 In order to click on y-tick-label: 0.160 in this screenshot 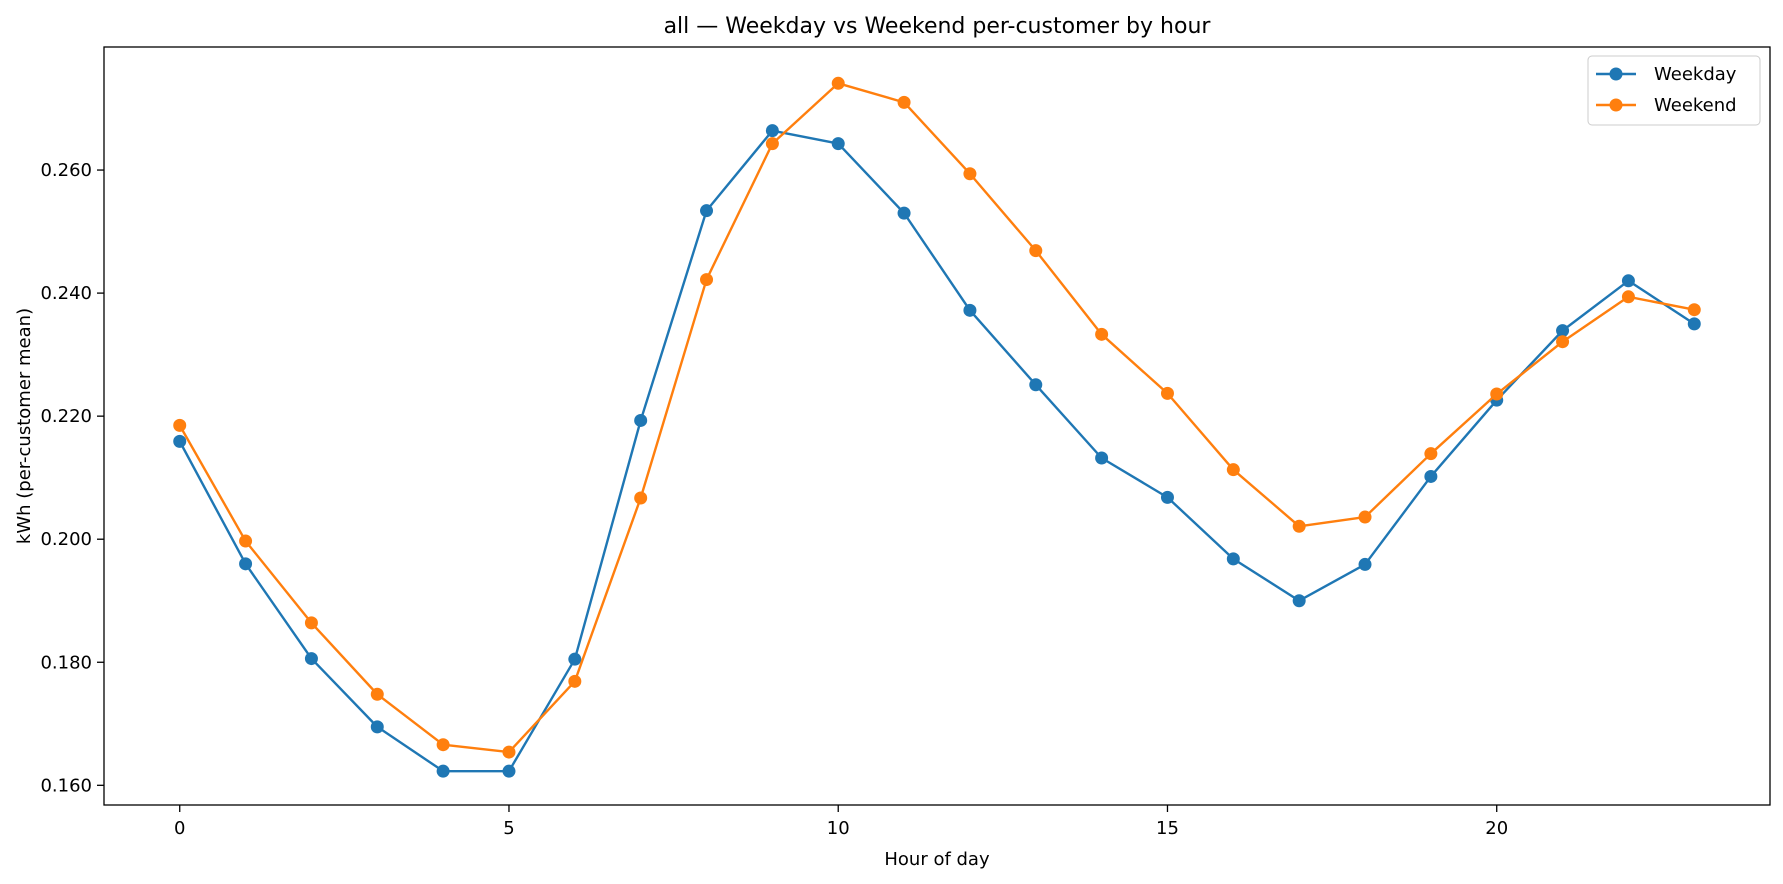, I will do `click(66, 785)`.